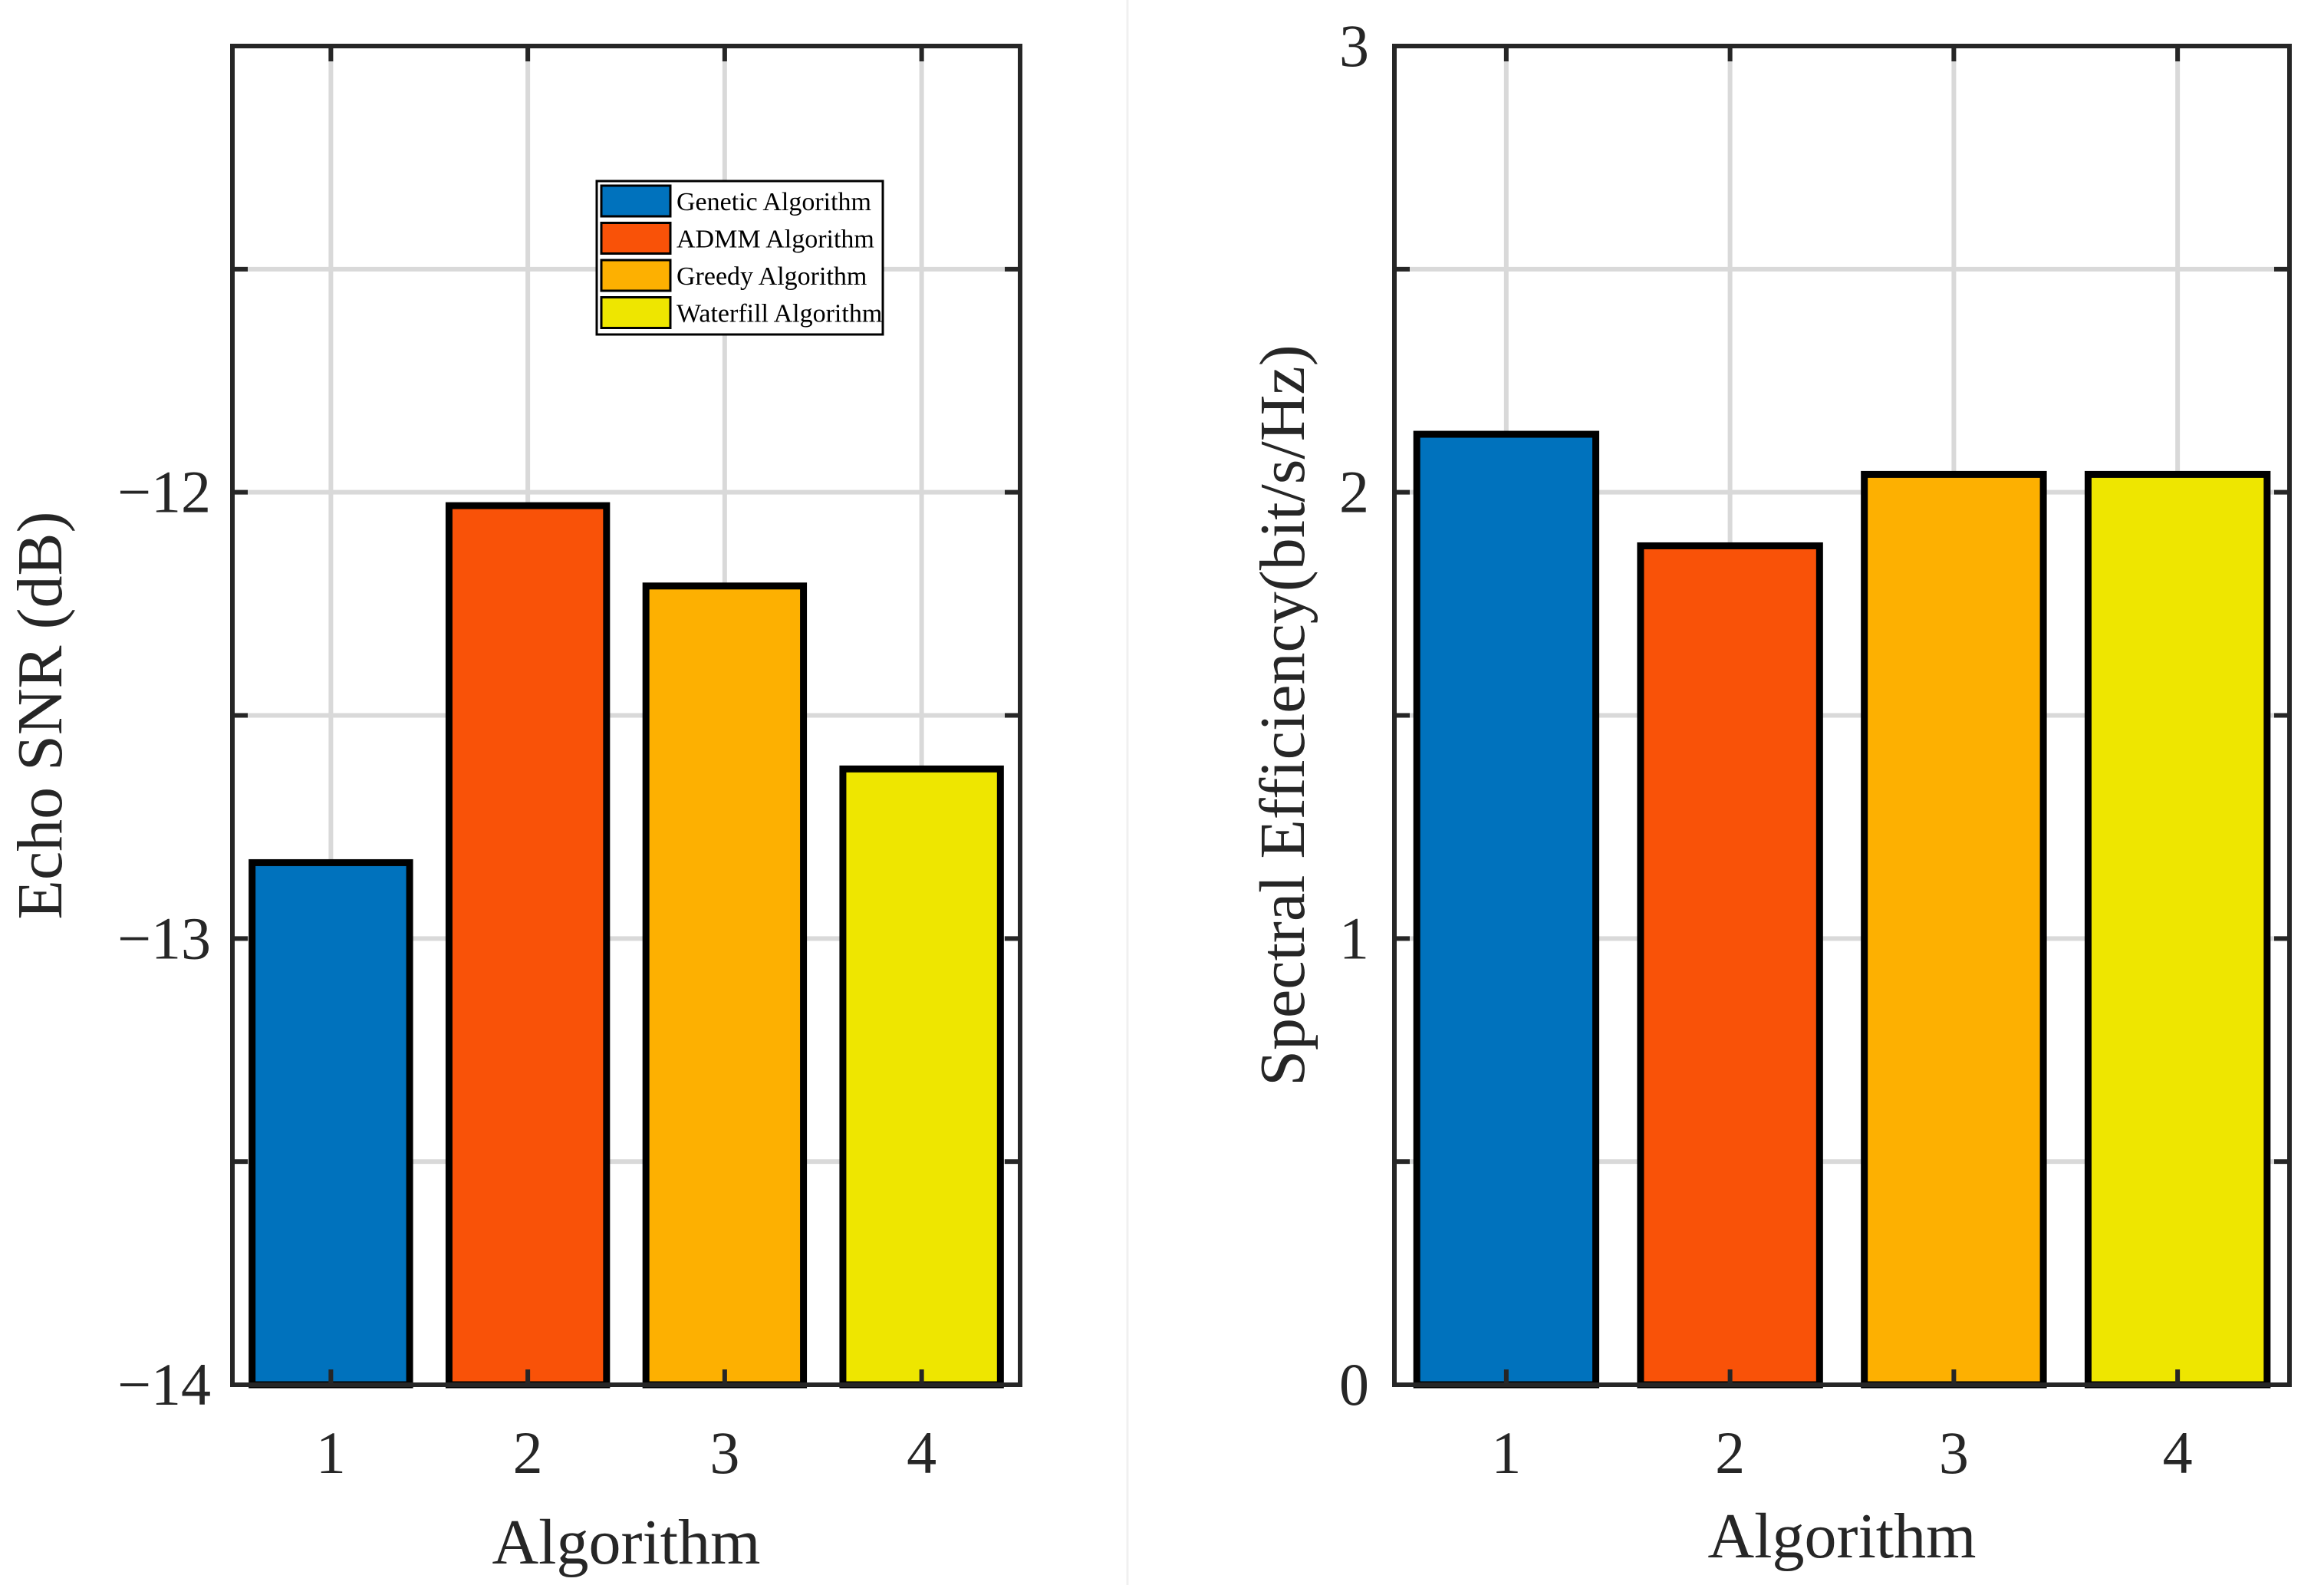 The width and height of the screenshot is (2324, 1585). Describe the element at coordinates (1354, 492) in the screenshot. I see `y-tick-label: 2` at that location.